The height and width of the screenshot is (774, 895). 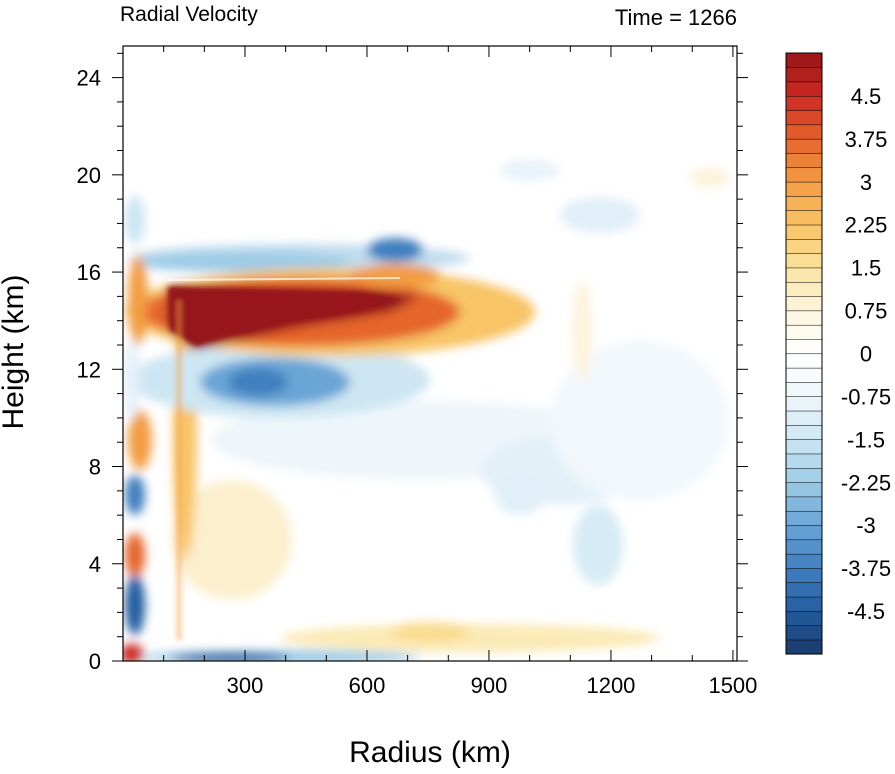 I want to click on y-tick-label: 0, so click(x=95, y=661).